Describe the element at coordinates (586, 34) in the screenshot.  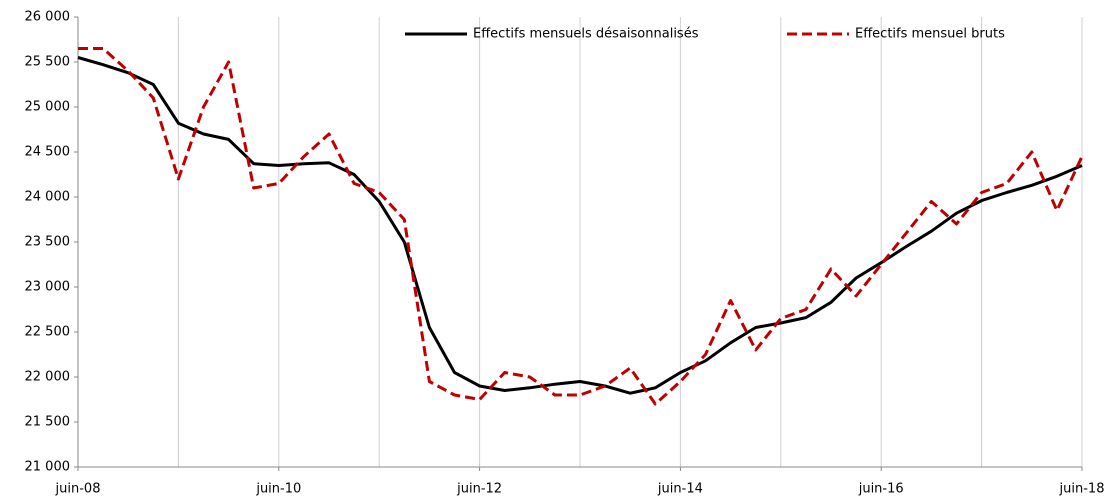
I see `legend-label: Effectifs mensuels désaisonnalisés` at that location.